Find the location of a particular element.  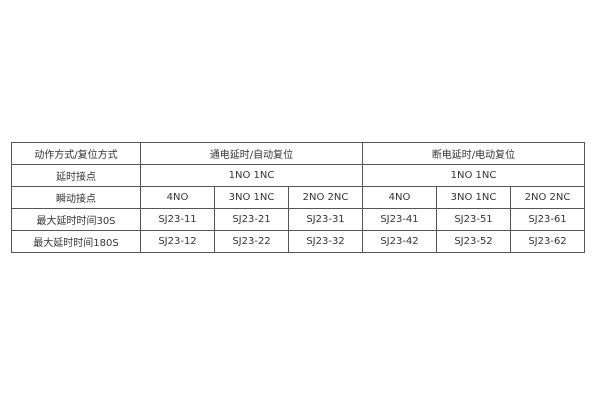

table-cell: SJ23-12 is located at coordinates (177, 241).